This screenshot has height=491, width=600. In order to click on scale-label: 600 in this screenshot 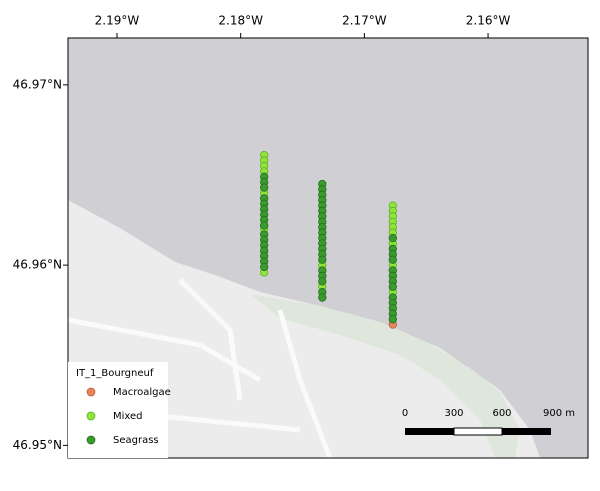, I will do `click(501, 413)`.